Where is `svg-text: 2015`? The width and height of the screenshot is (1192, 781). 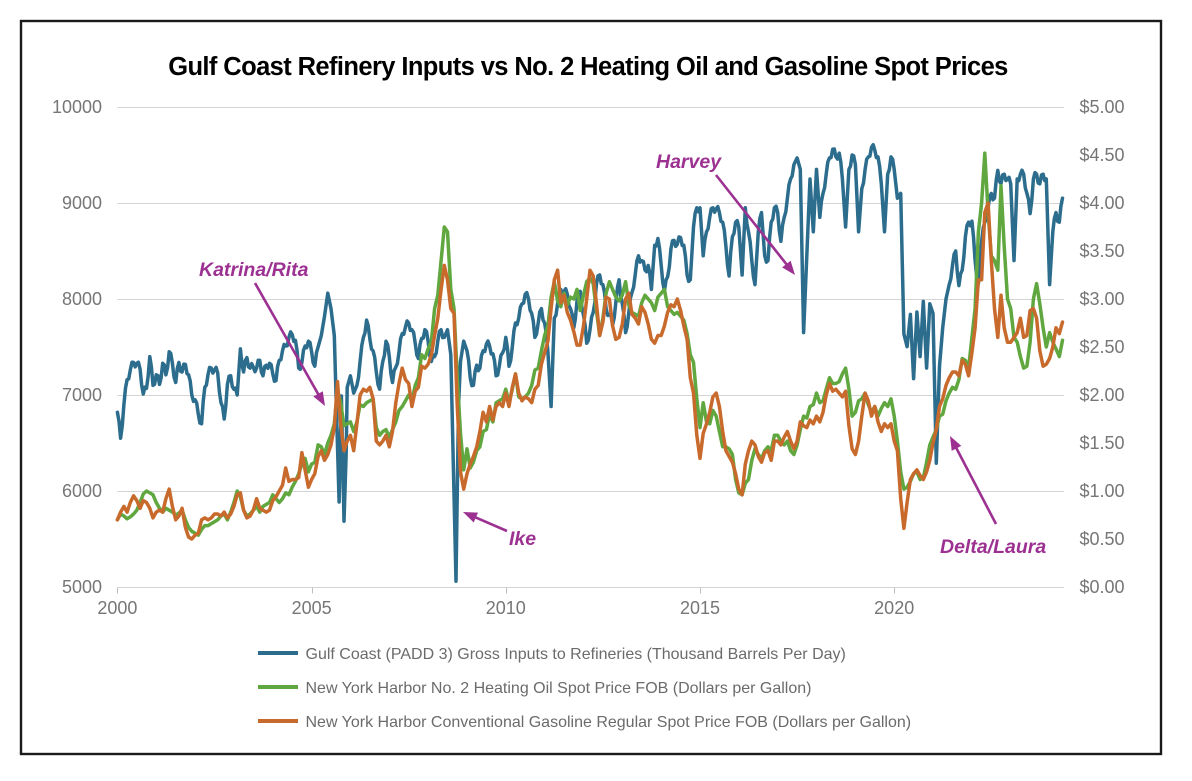
svg-text: 2015 is located at coordinates (700, 608).